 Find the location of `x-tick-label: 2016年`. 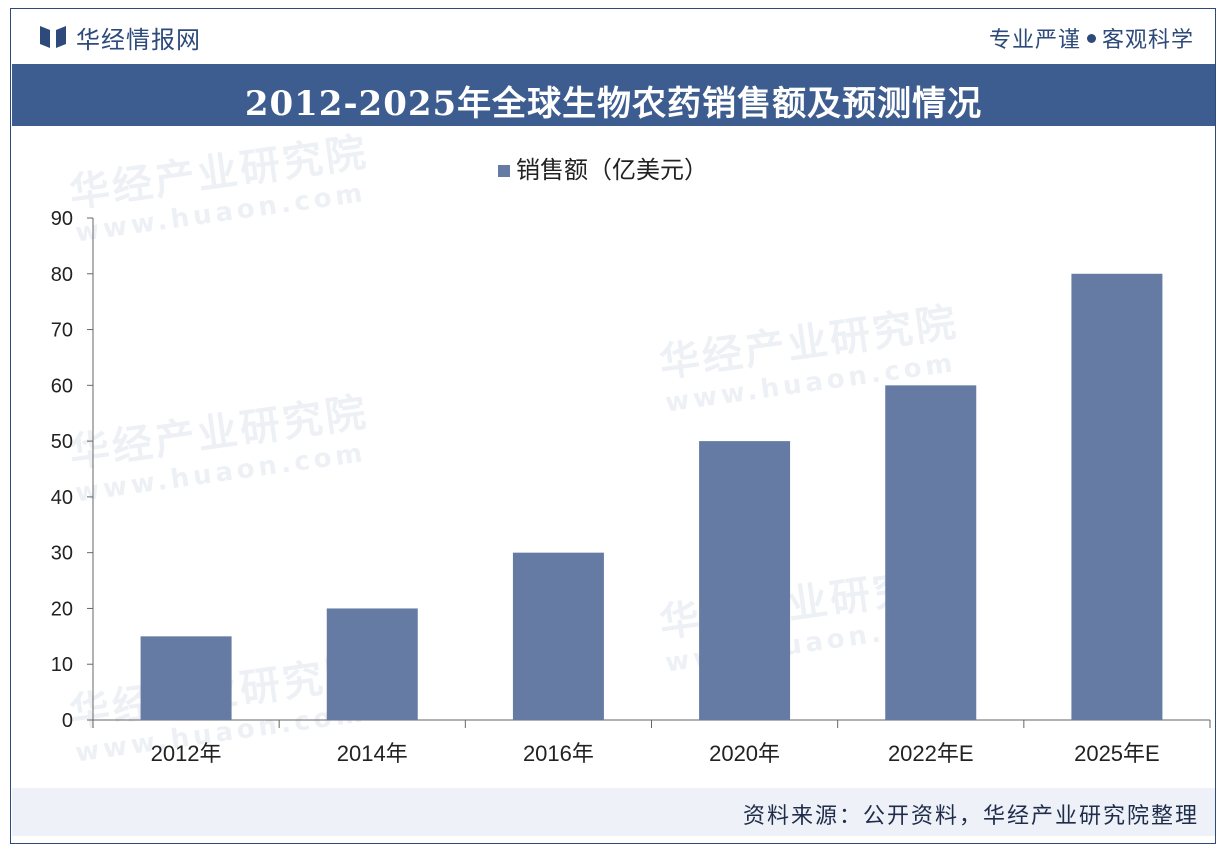

x-tick-label: 2016年 is located at coordinates (558, 753).